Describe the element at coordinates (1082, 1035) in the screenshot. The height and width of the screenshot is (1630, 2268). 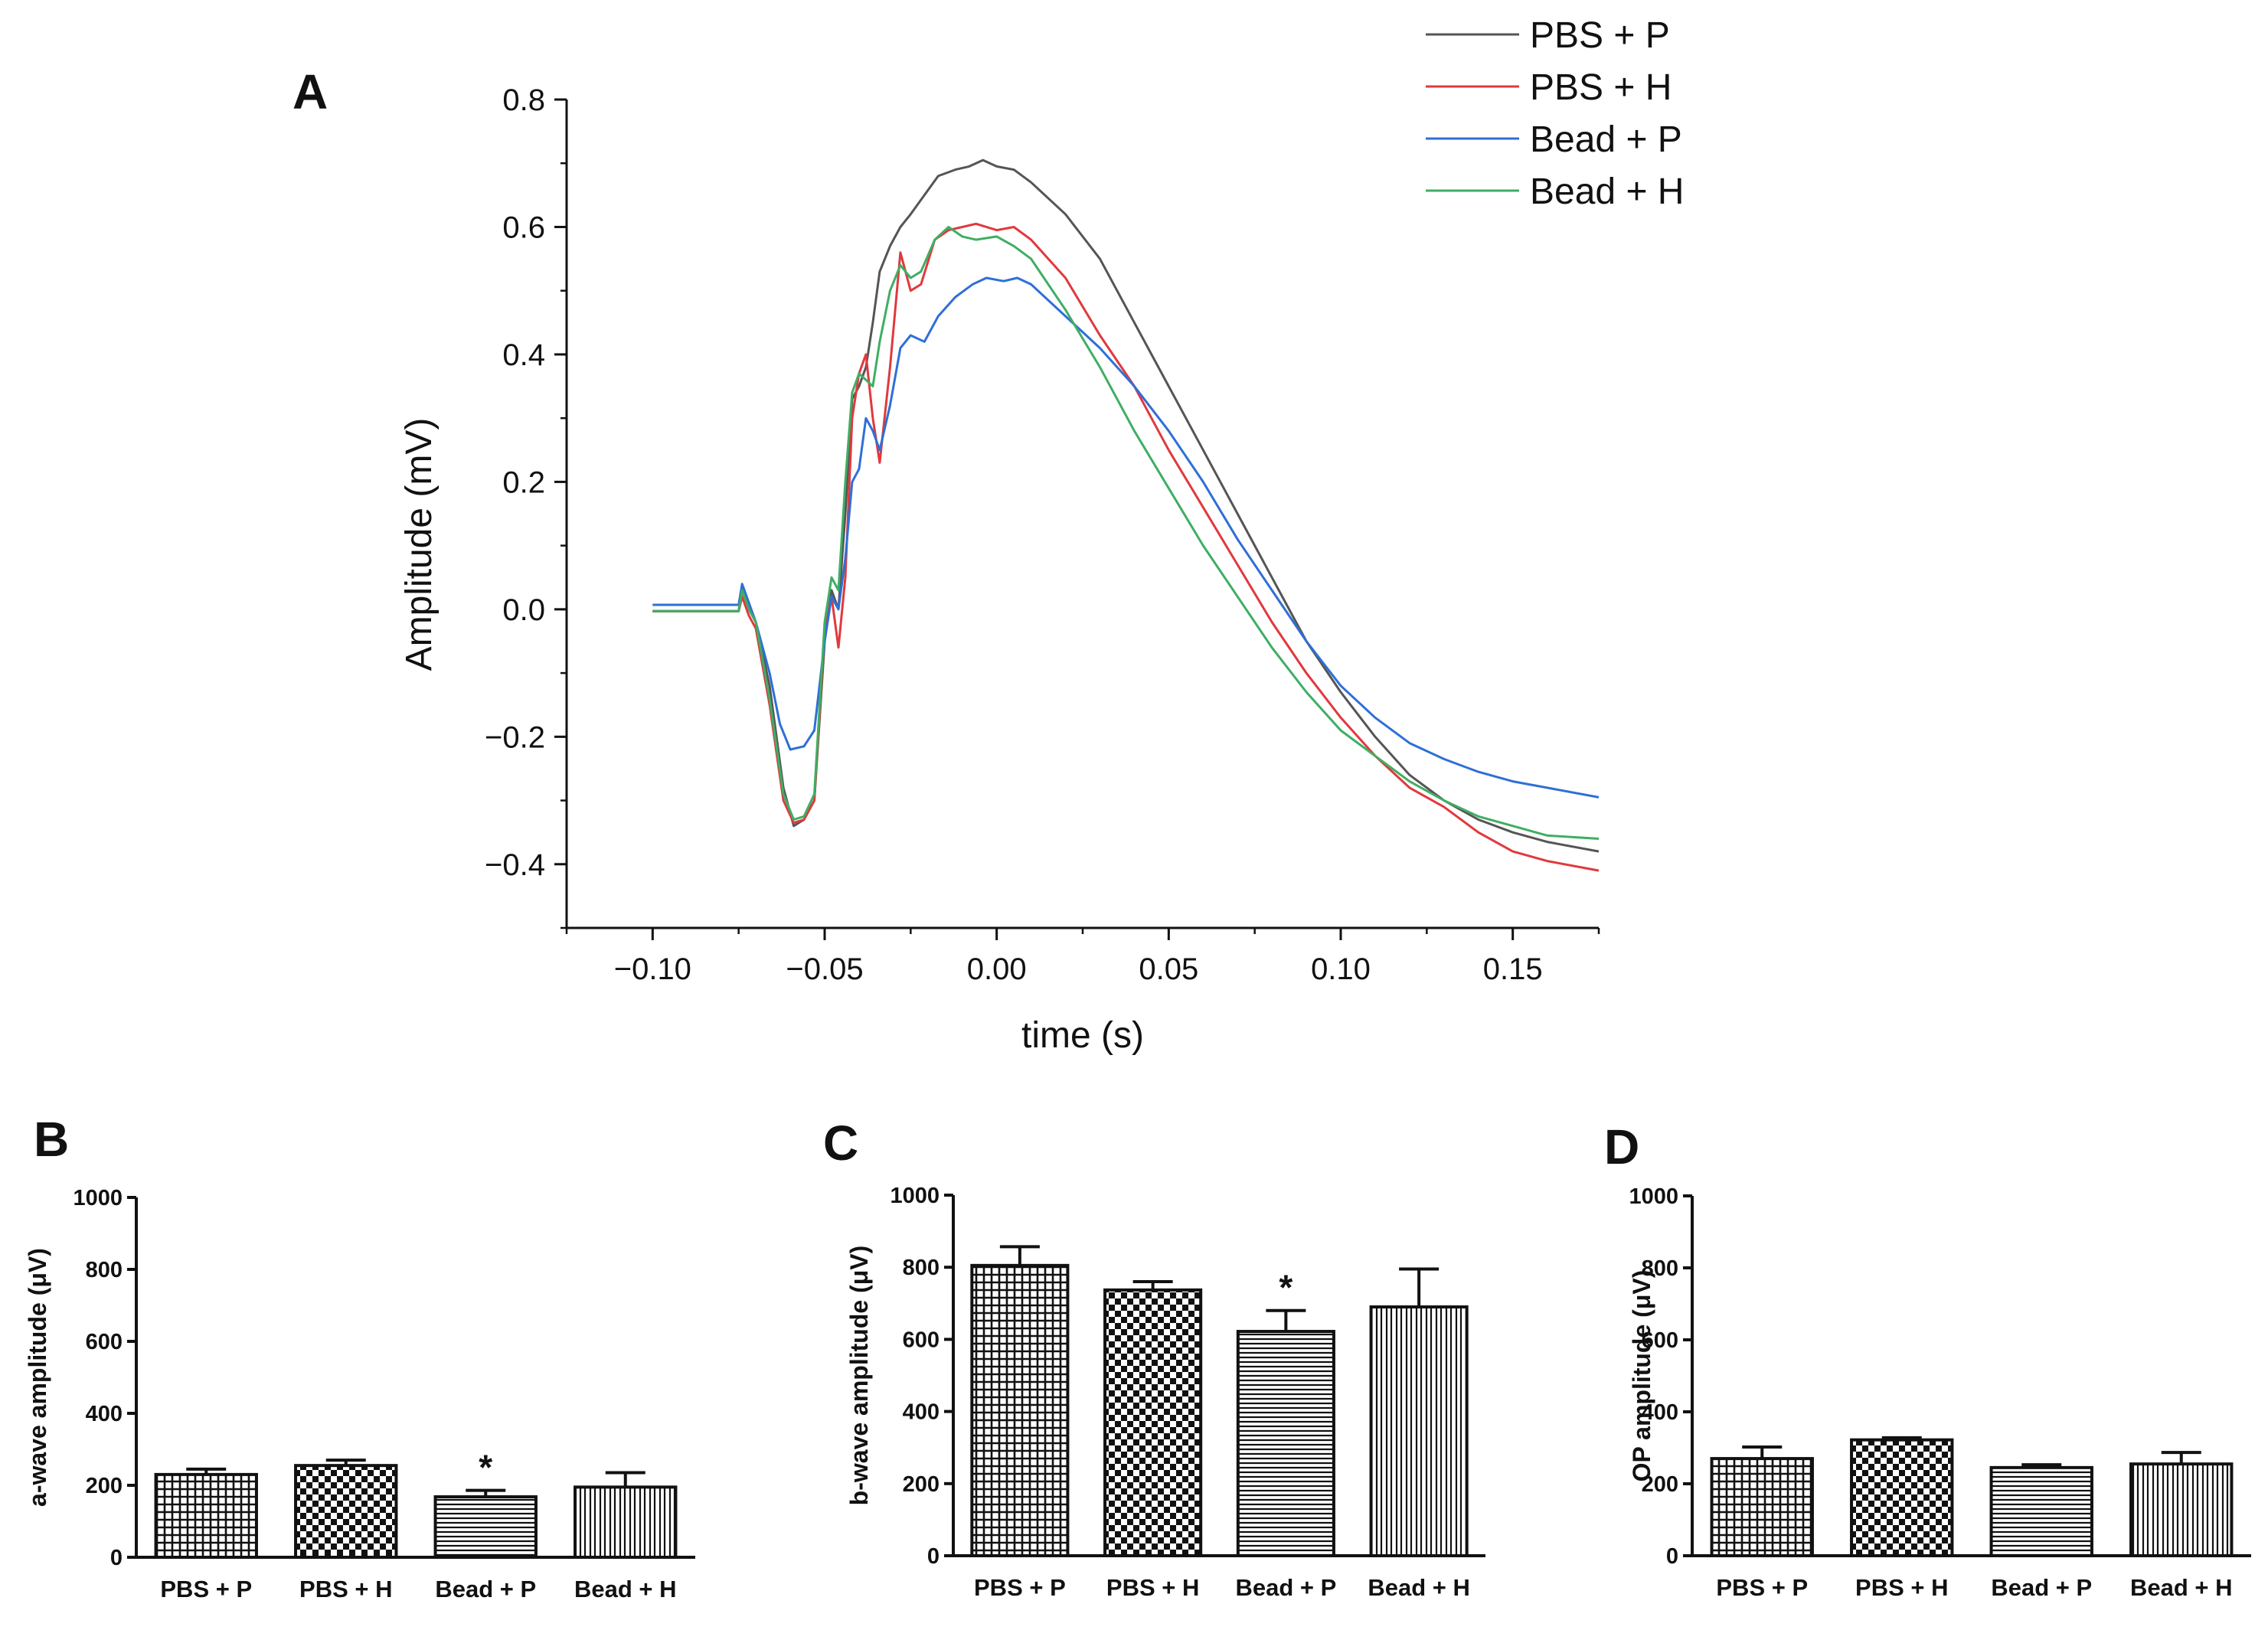
I see `x-axis-title: time (s)` at that location.